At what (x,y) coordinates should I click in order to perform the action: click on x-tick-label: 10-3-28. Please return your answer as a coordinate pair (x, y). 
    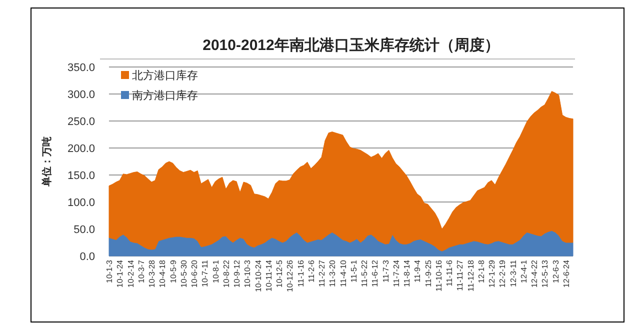
    Looking at the image, I should click on (152, 273).